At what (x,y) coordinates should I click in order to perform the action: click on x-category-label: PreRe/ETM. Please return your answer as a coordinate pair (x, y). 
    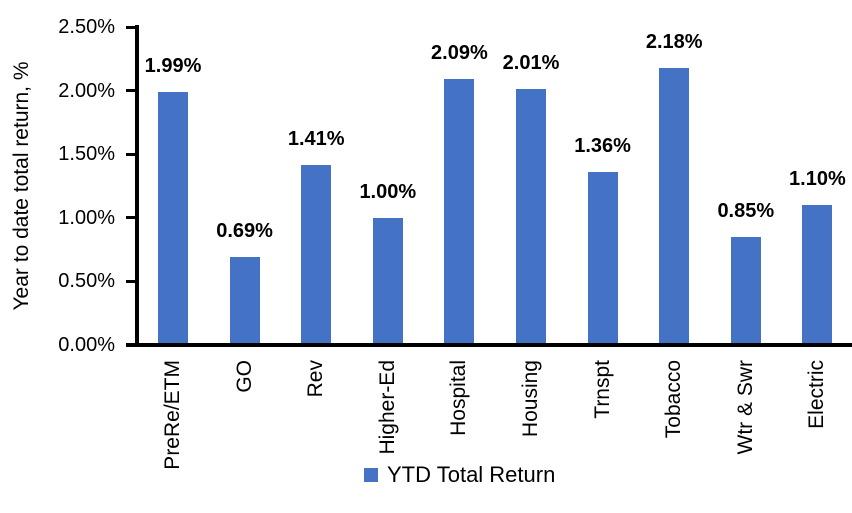
    Looking at the image, I should click on (172, 415).